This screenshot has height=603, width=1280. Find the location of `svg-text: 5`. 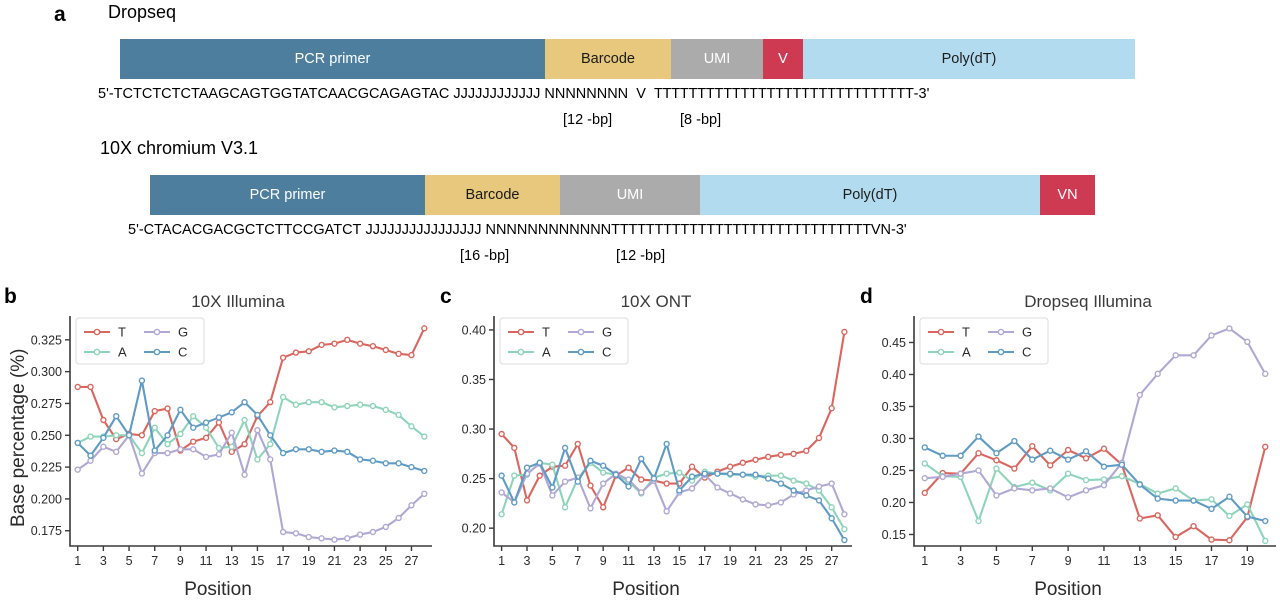

svg-text: 5 is located at coordinates (129, 561).